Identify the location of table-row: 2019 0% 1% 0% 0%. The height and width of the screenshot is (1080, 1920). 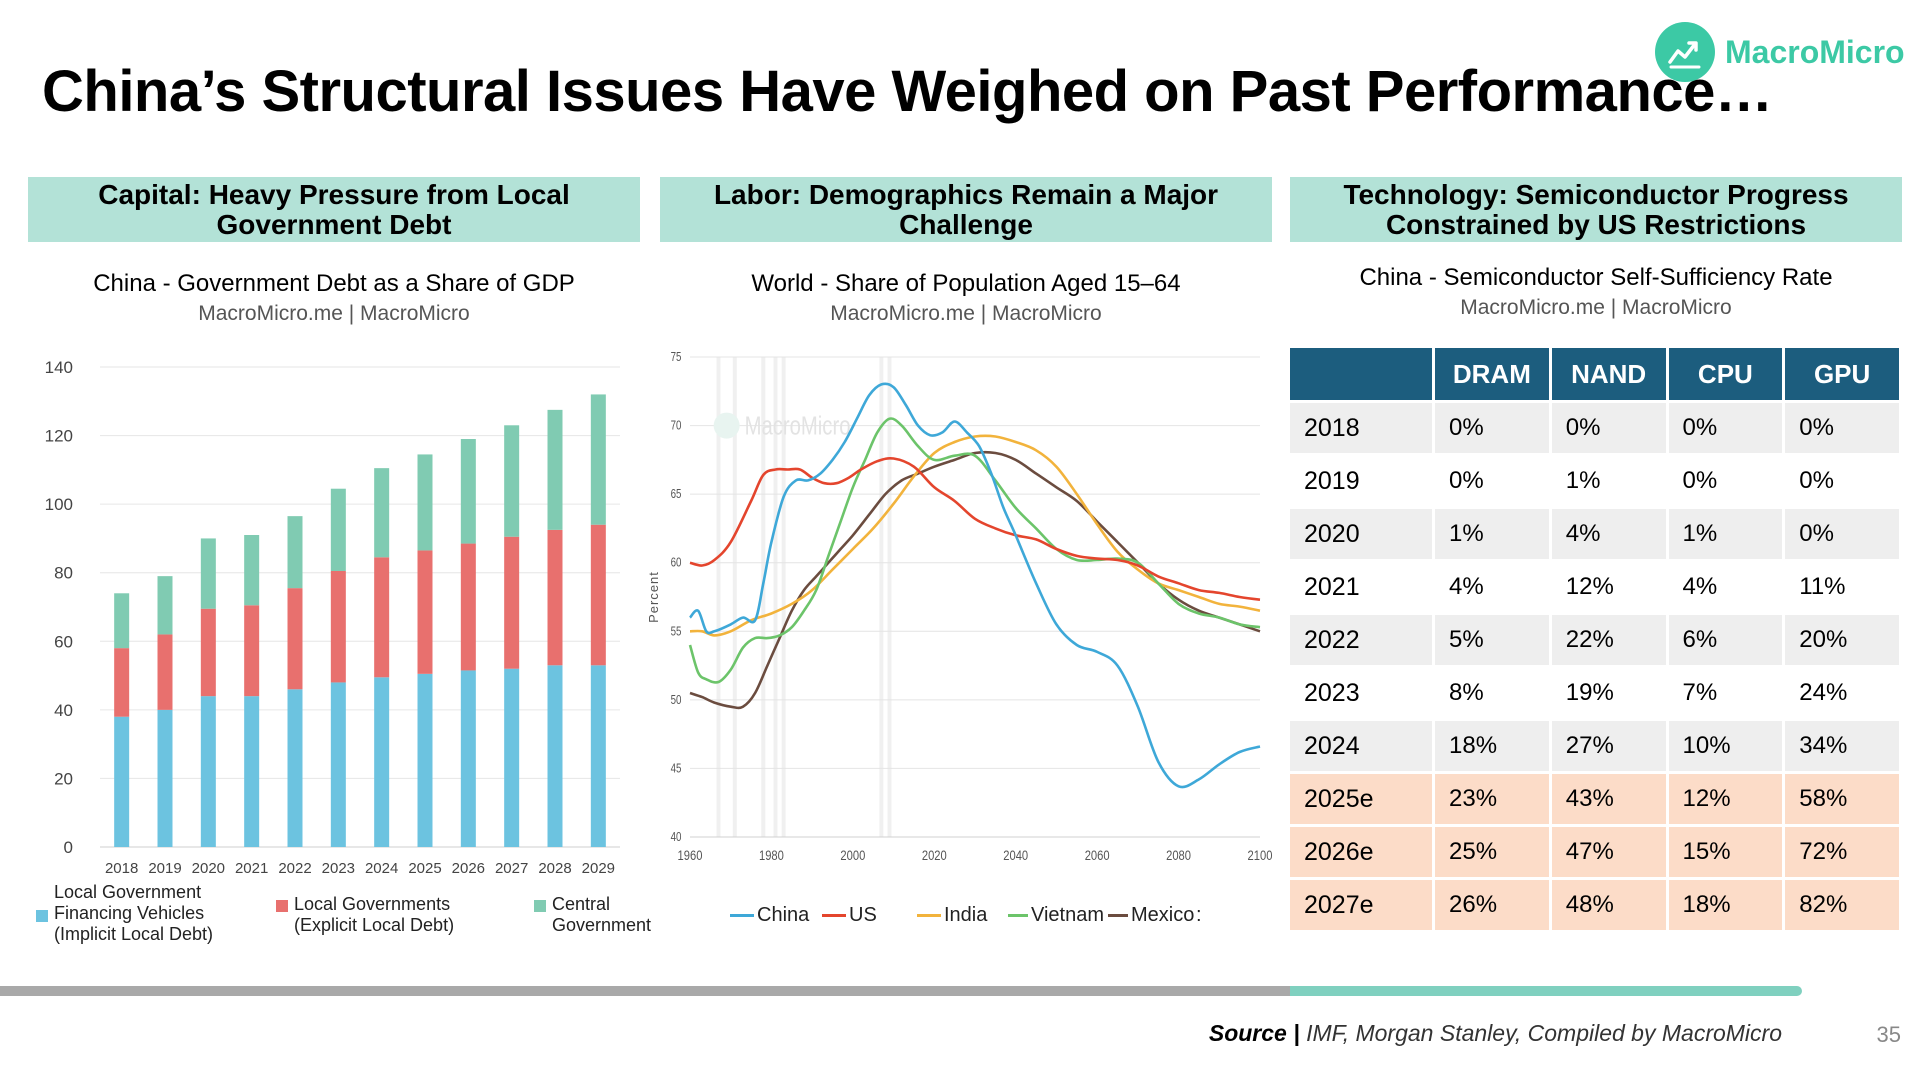
(1596, 480).